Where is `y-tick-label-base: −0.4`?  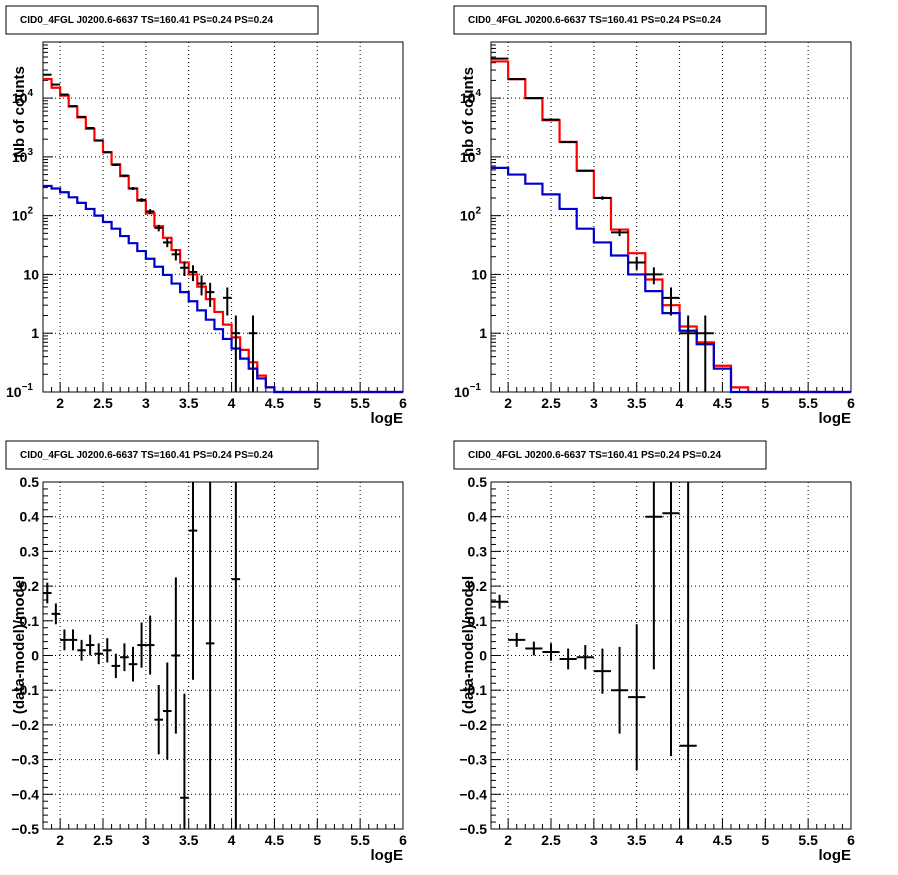
y-tick-label-base: −0.4 is located at coordinates (25, 794).